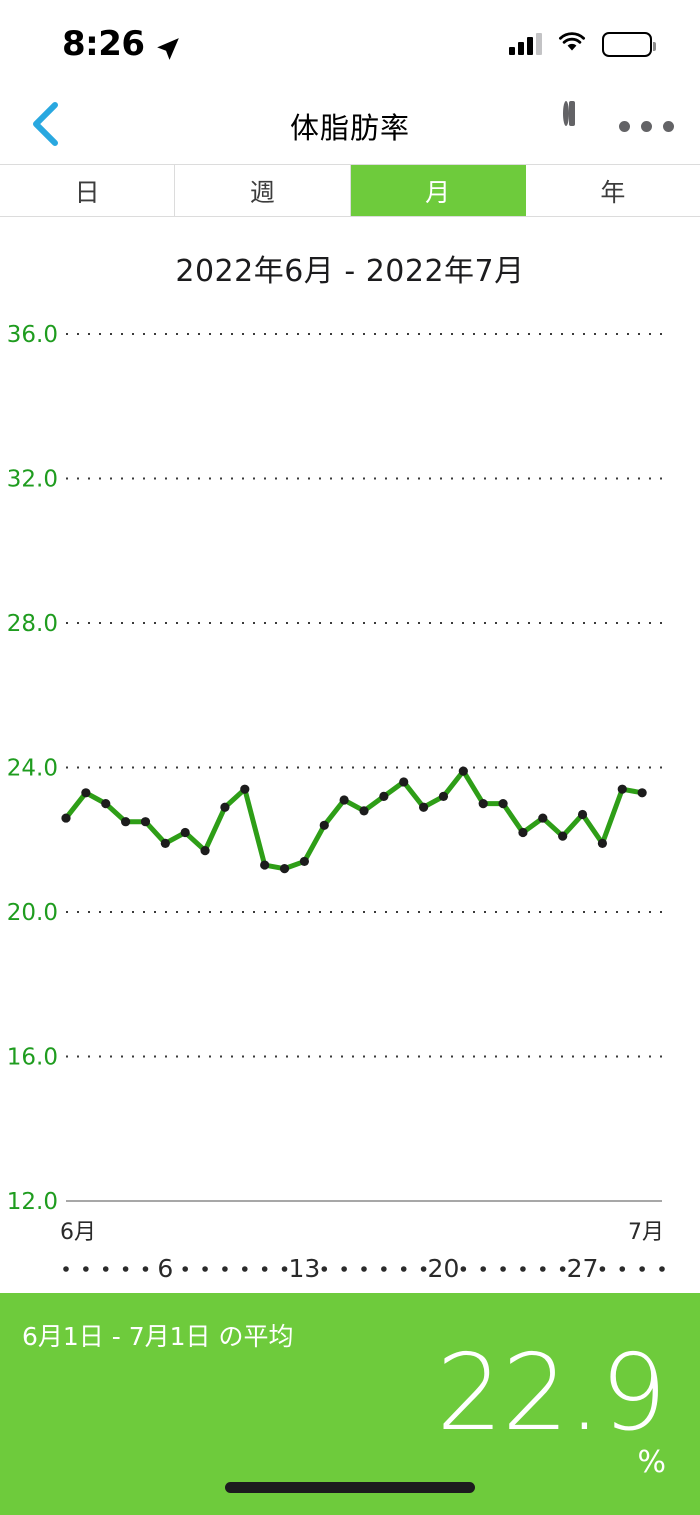 This screenshot has height=1515, width=700. What do you see at coordinates (572, 44) in the screenshot?
I see `wifi-icon` at bounding box center [572, 44].